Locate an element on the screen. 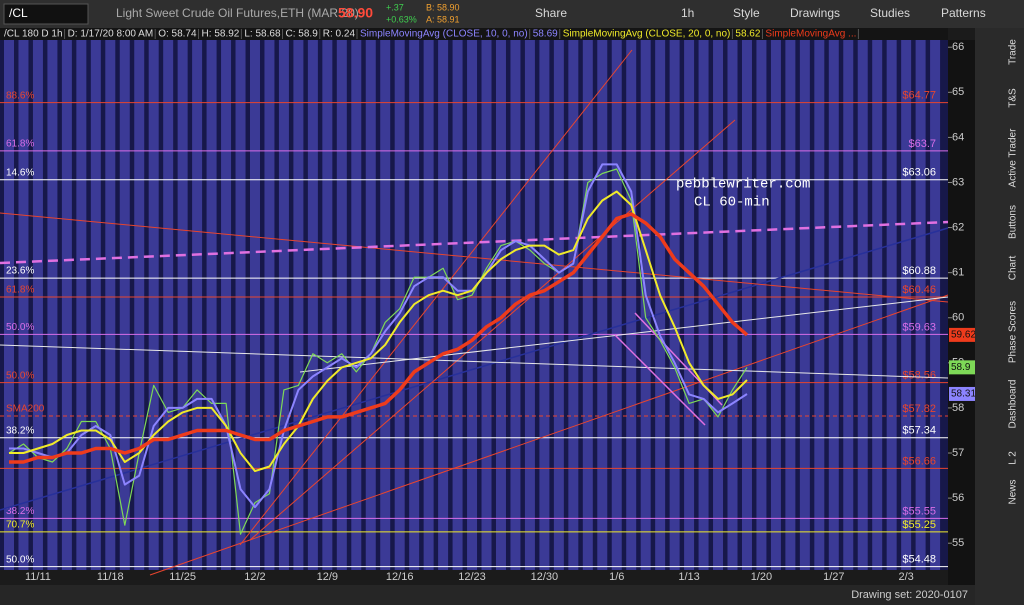 This screenshot has height=605, width=1024. sidebar-tab: Buttons is located at coordinates (1013, 222).